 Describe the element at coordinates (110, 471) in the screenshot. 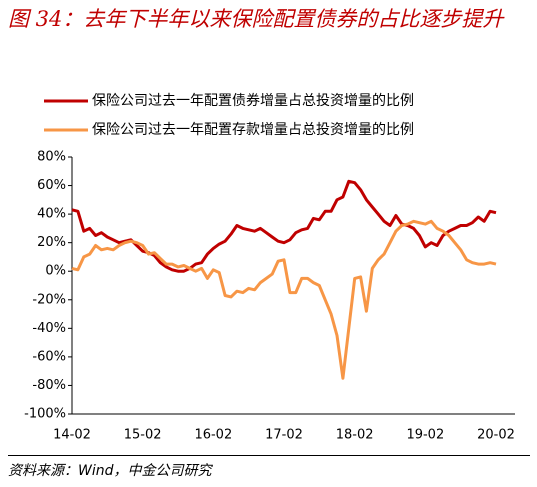

I see `source: 资料来源：Wind，中金公司研究` at that location.